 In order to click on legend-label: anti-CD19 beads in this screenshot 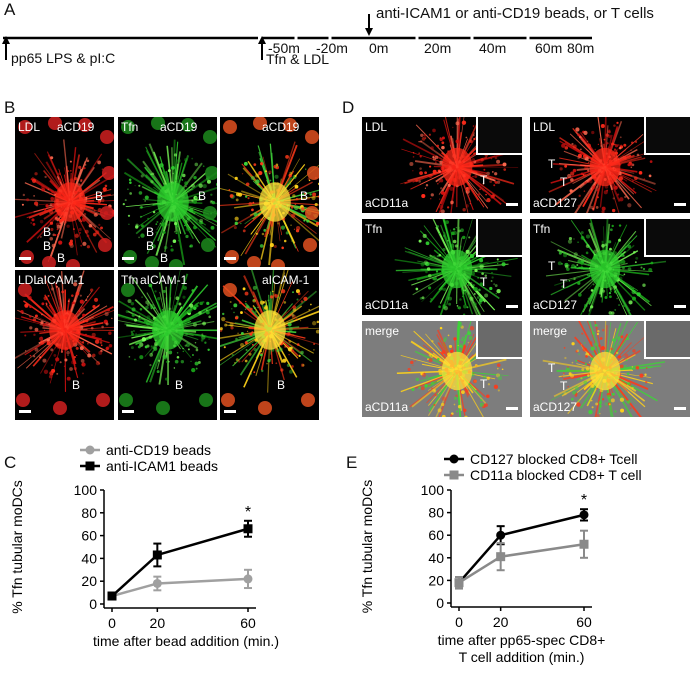, I will do `click(158, 450)`.